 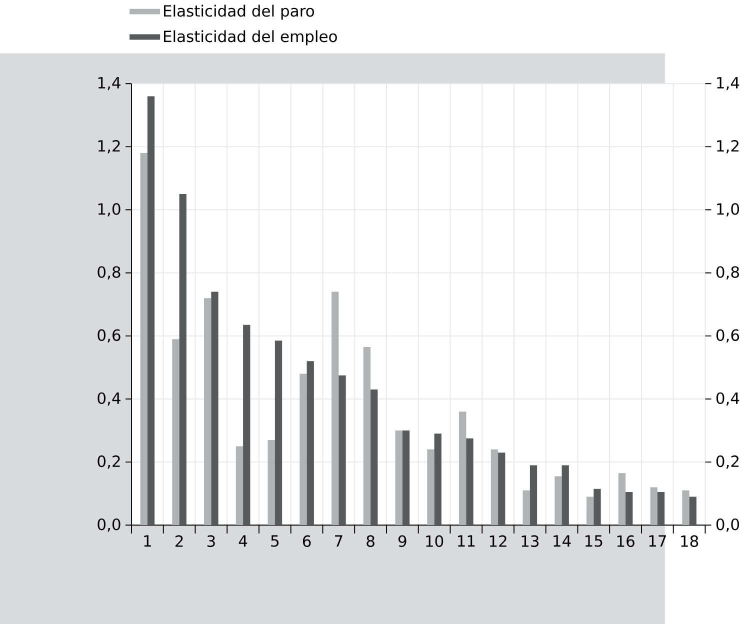 I want to click on x-tick-label: 13, so click(x=530, y=541).